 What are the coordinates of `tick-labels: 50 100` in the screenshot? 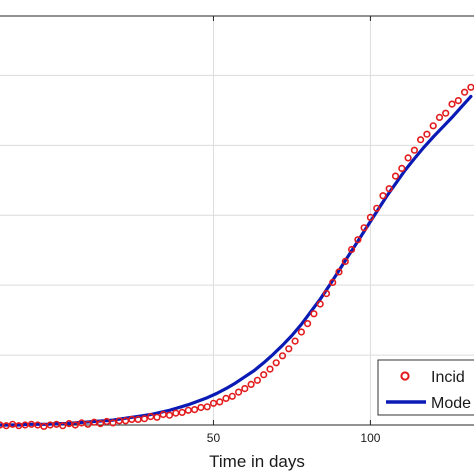 It's located at (294, 438).